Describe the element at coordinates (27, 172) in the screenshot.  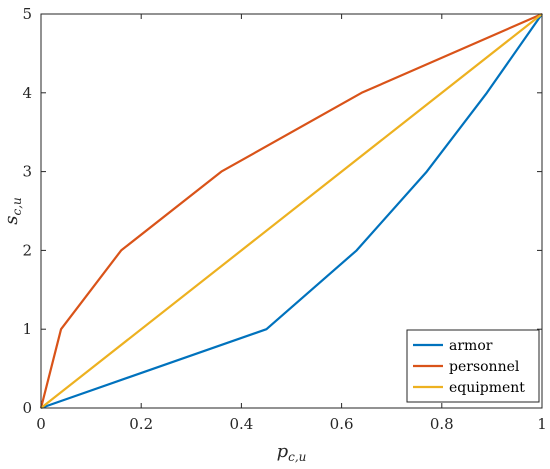
I see `y-tick-label-3: 3` at that location.